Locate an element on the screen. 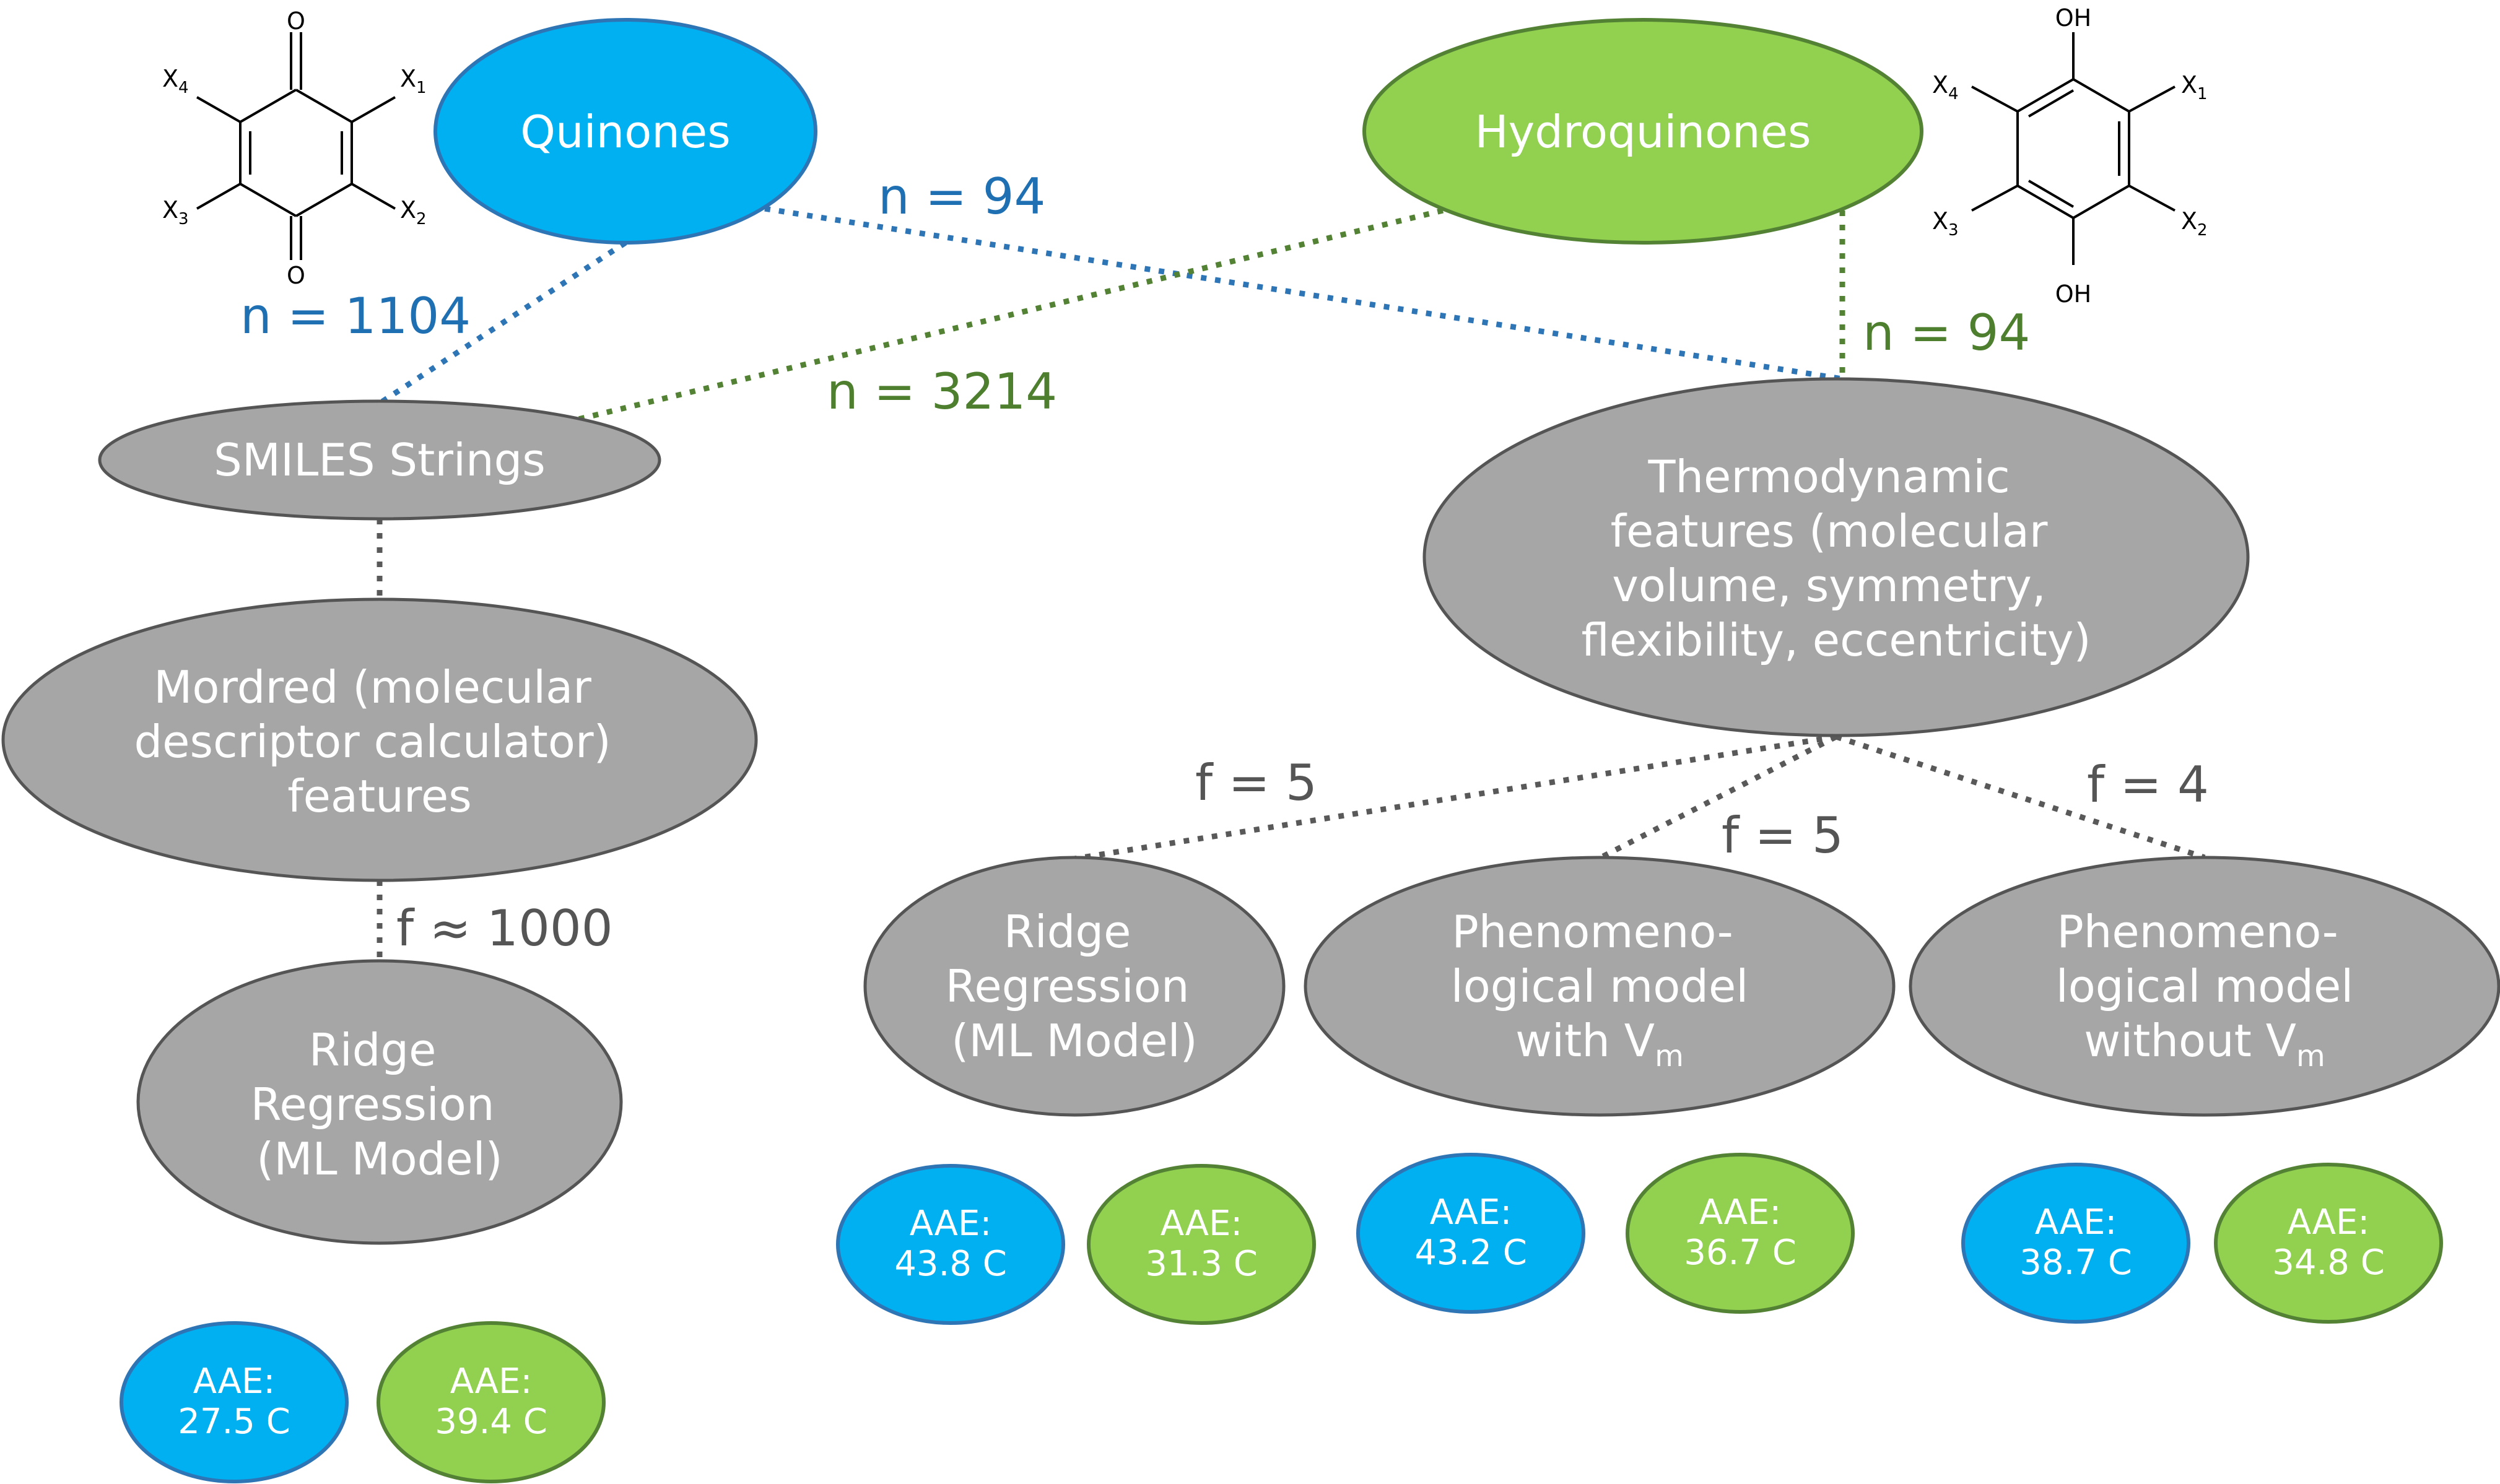  node-ridge-left-label: Ridge Regression (ML Model) is located at coordinates (380, 1105).